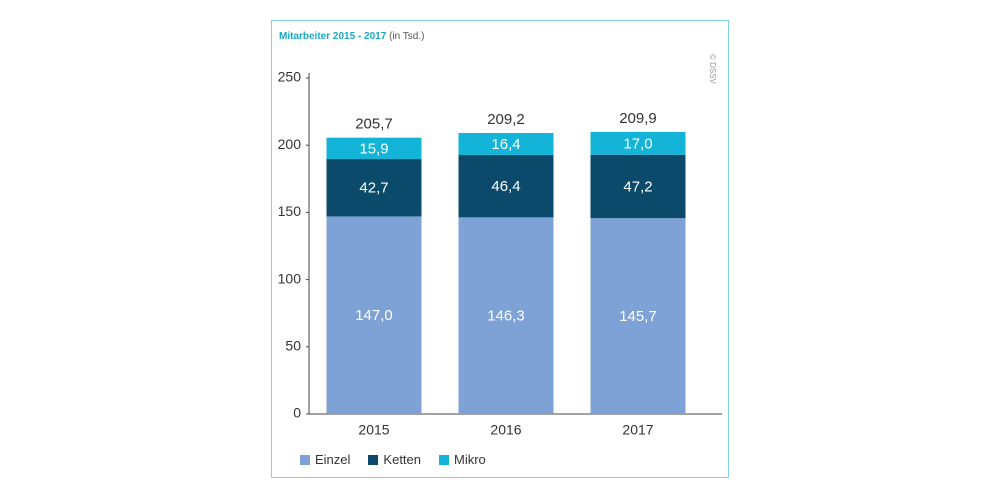 The width and height of the screenshot is (1000, 500). What do you see at coordinates (374, 124) in the screenshot?
I see `bar-total-label: 205,7` at bounding box center [374, 124].